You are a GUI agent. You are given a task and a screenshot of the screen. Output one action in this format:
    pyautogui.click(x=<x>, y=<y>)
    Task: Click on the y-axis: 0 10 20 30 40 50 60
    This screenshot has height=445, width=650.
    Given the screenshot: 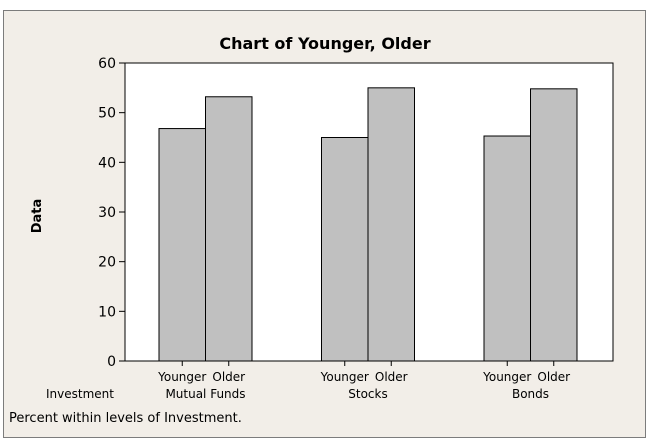 What is the action you would take?
    pyautogui.click(x=111, y=213)
    